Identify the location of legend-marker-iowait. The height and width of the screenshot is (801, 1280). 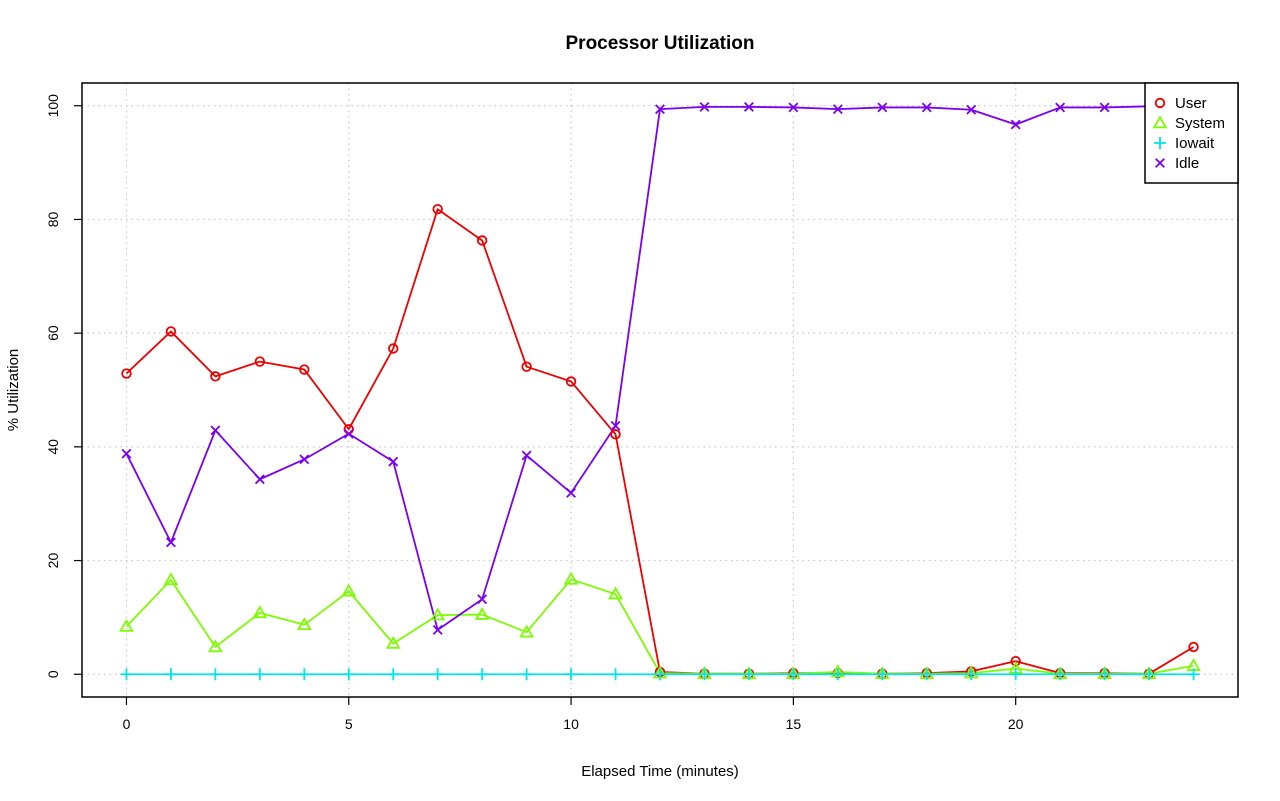
(1160, 143).